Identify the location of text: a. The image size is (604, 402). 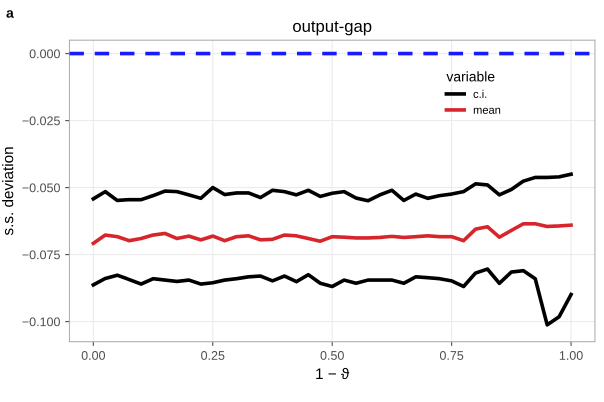
(10, 14).